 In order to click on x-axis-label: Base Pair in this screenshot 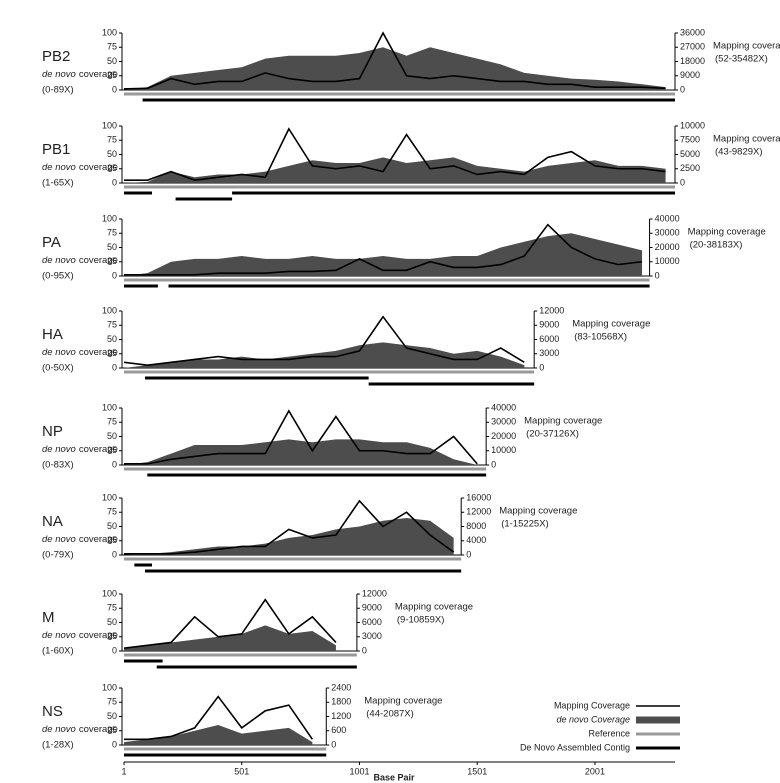, I will do `click(394, 777)`.